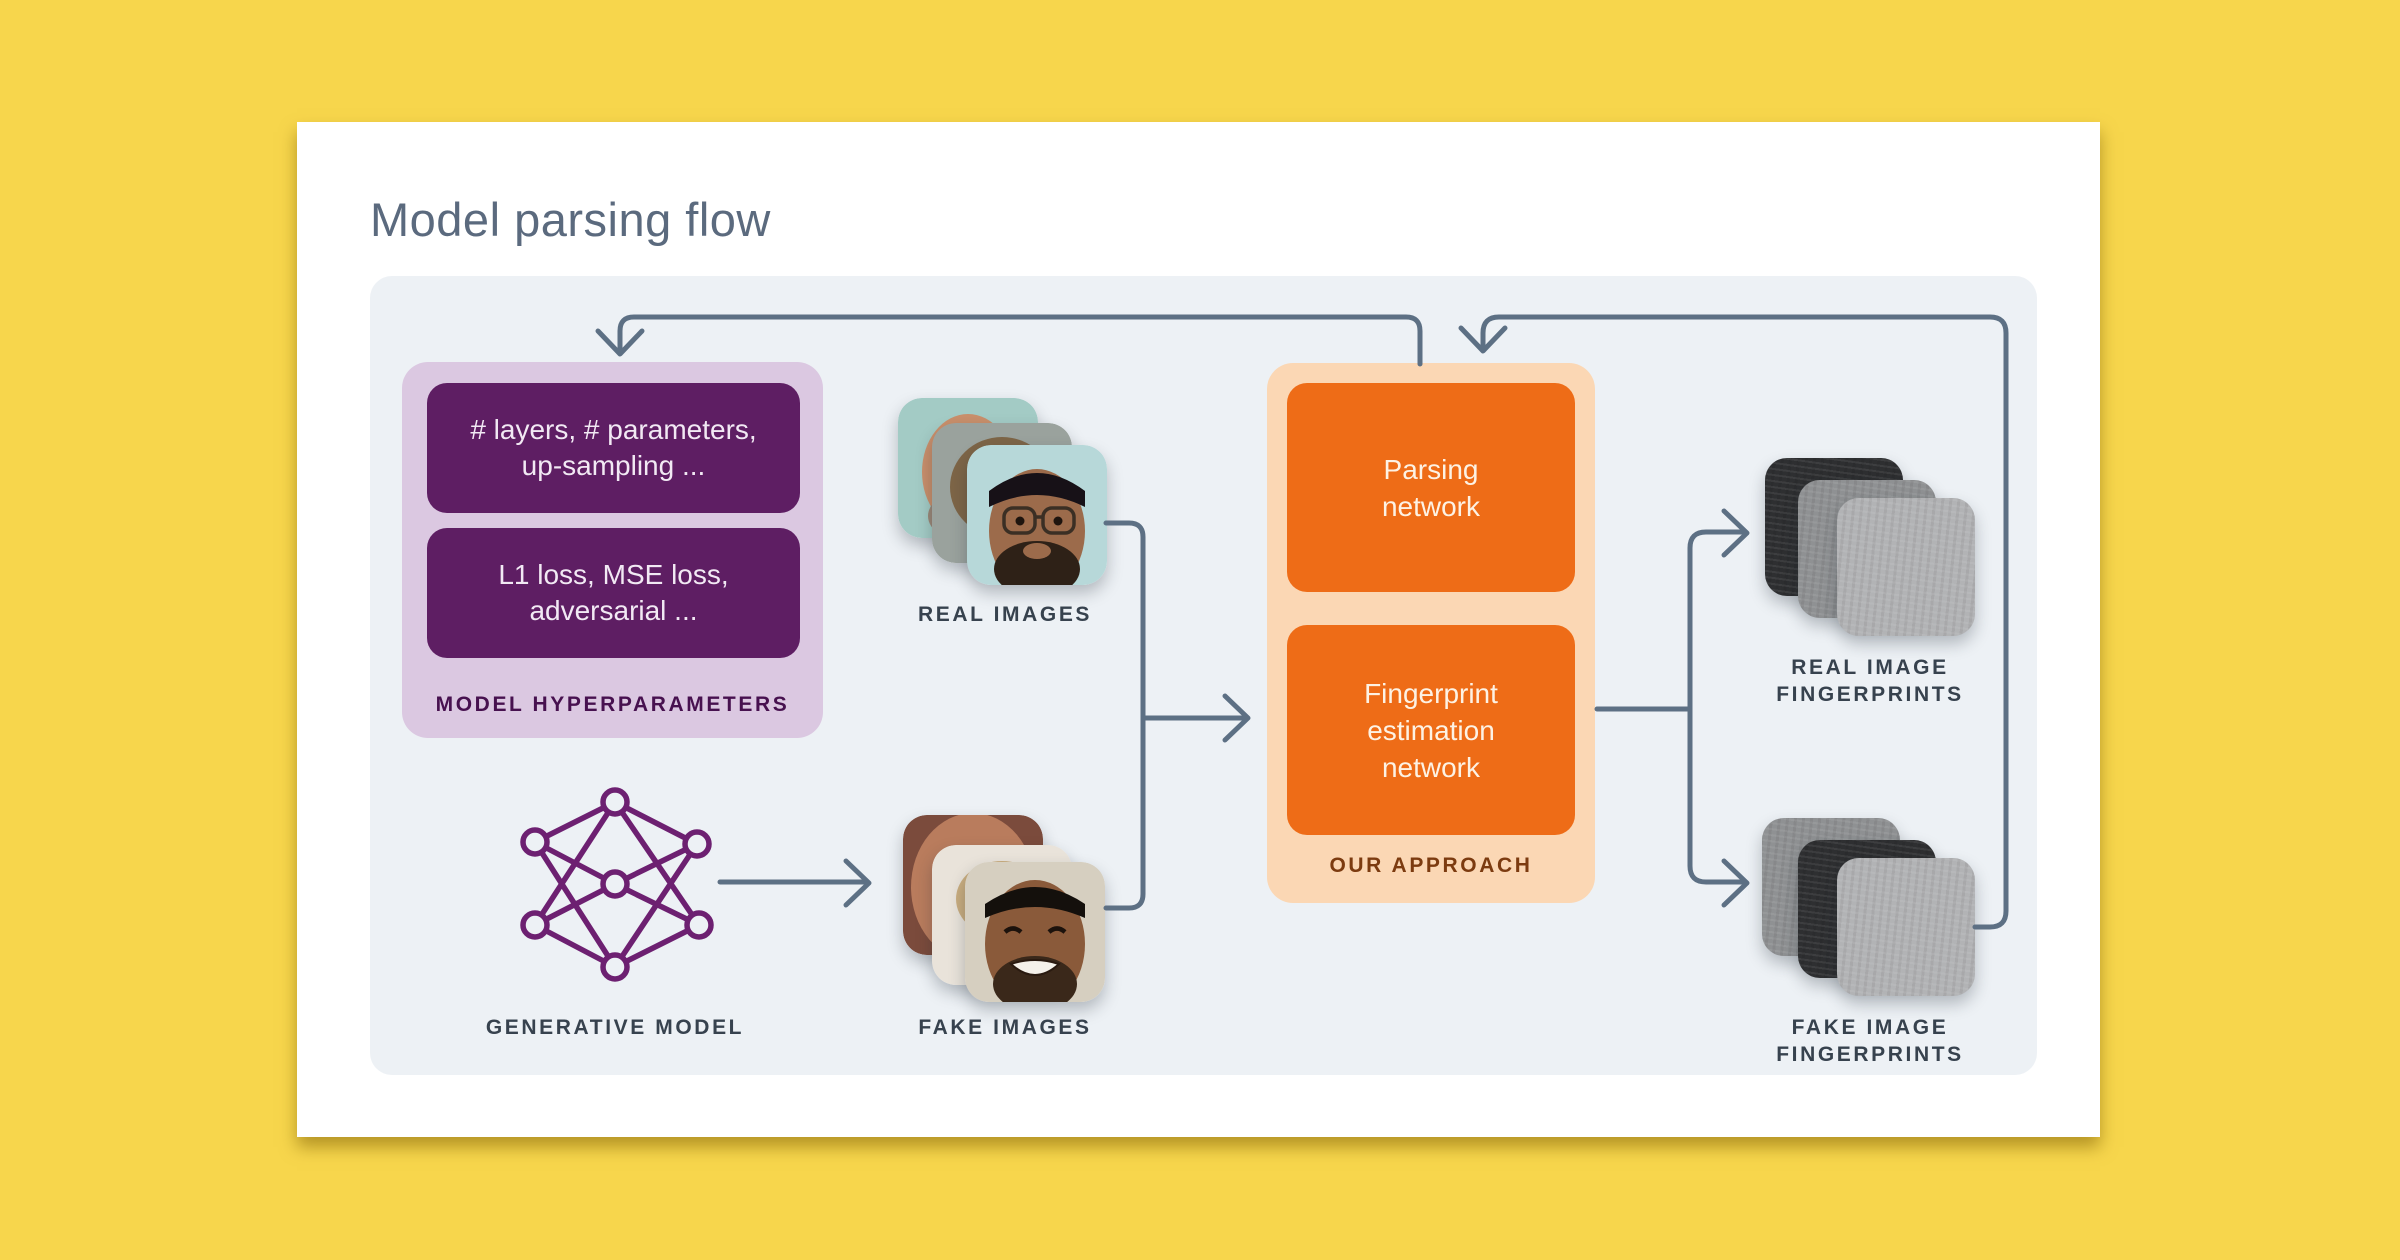 This screenshot has width=2400, height=1260. What do you see at coordinates (570, 219) in the screenshot?
I see `page-title: Model parsing flow` at bounding box center [570, 219].